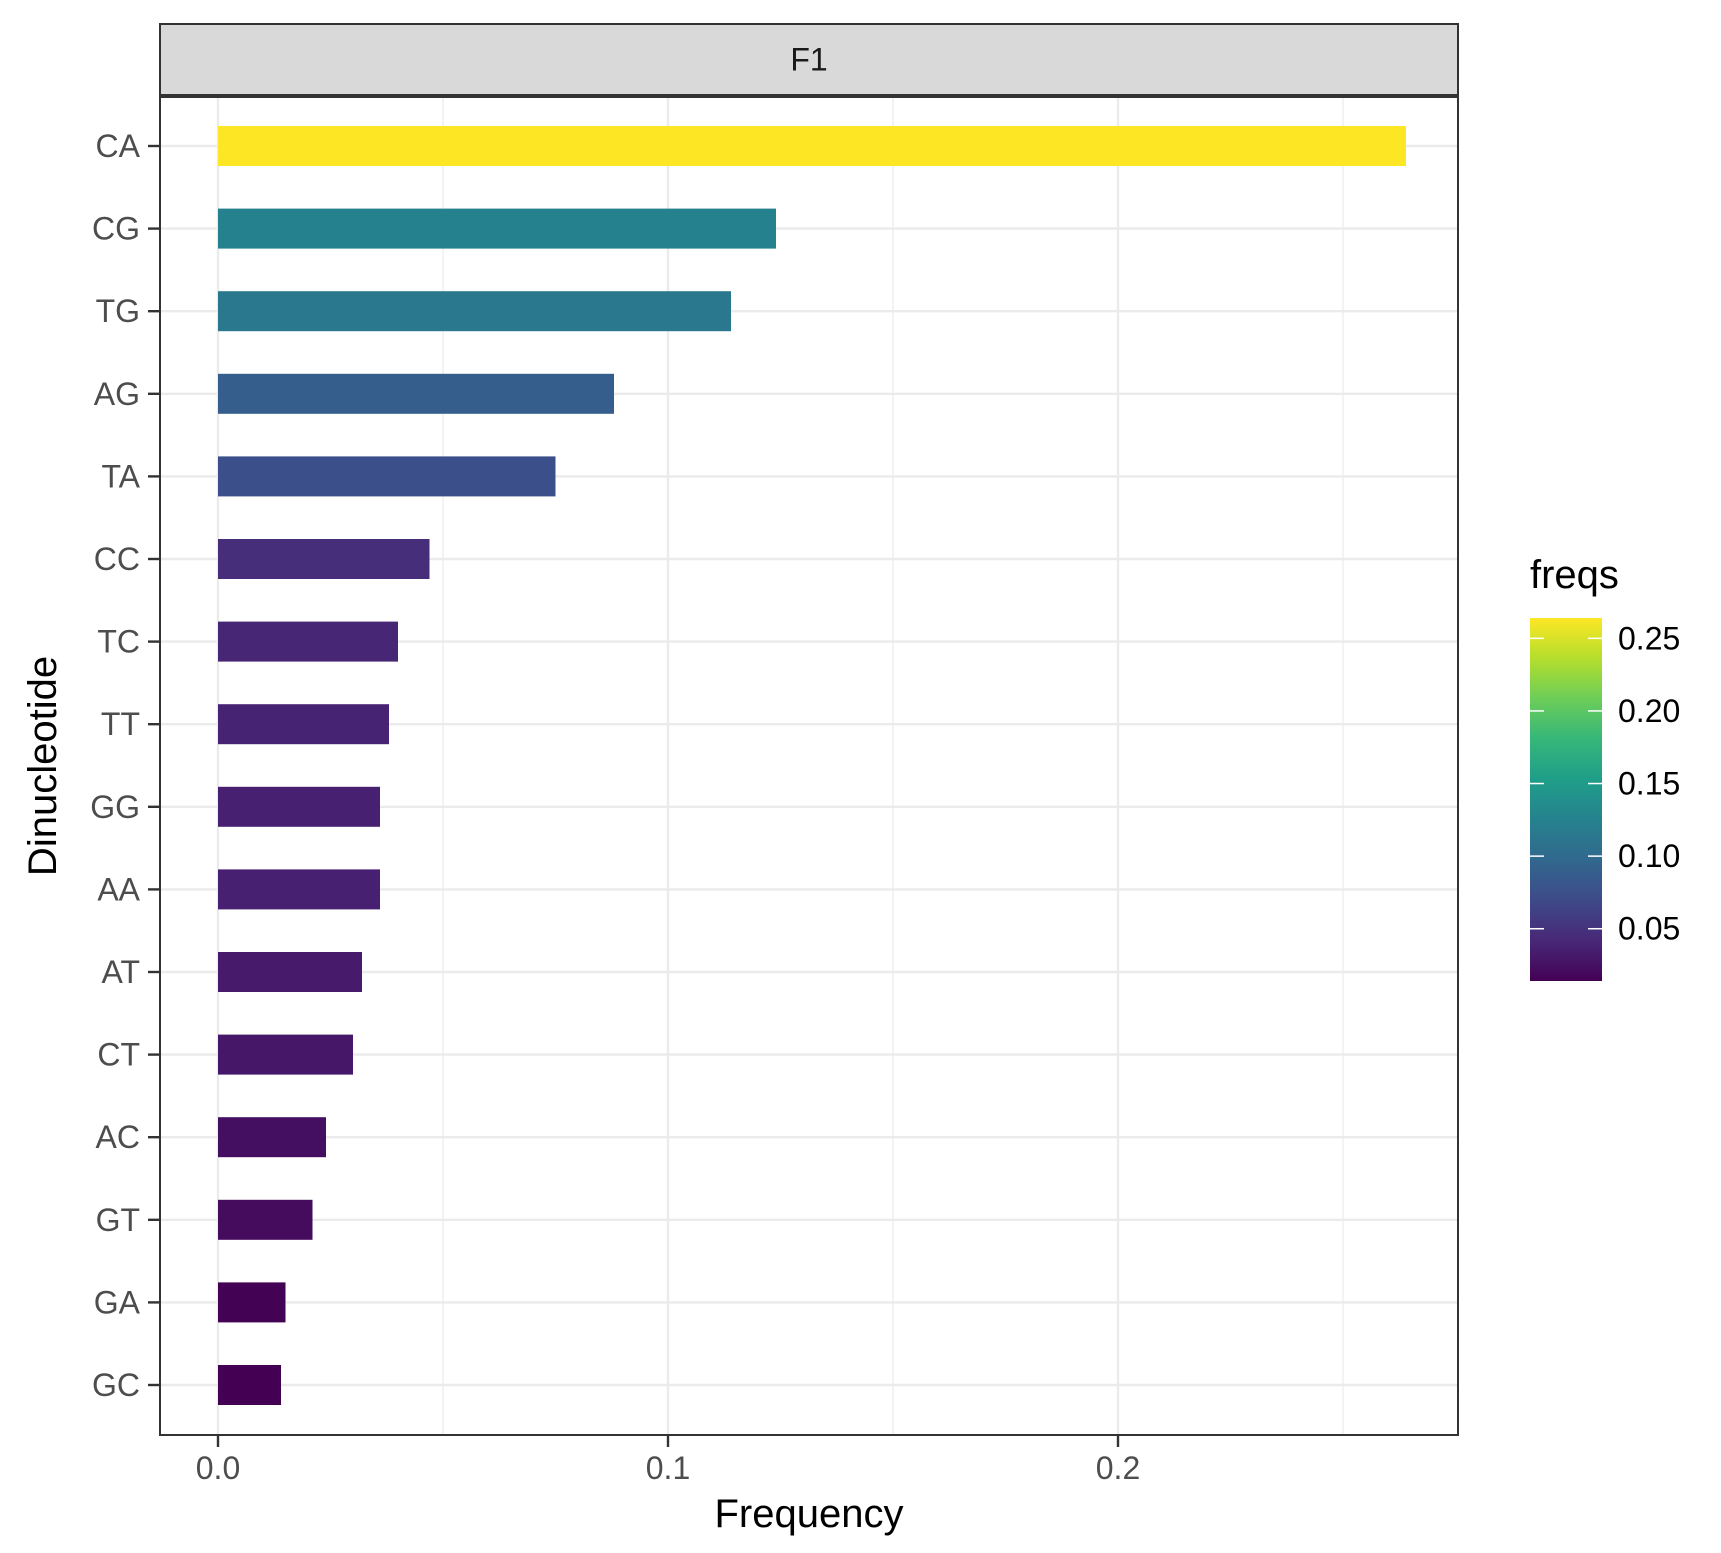 This screenshot has width=1721, height=1553. What do you see at coordinates (118, 642) in the screenshot?
I see `y-tick-label: TC` at bounding box center [118, 642].